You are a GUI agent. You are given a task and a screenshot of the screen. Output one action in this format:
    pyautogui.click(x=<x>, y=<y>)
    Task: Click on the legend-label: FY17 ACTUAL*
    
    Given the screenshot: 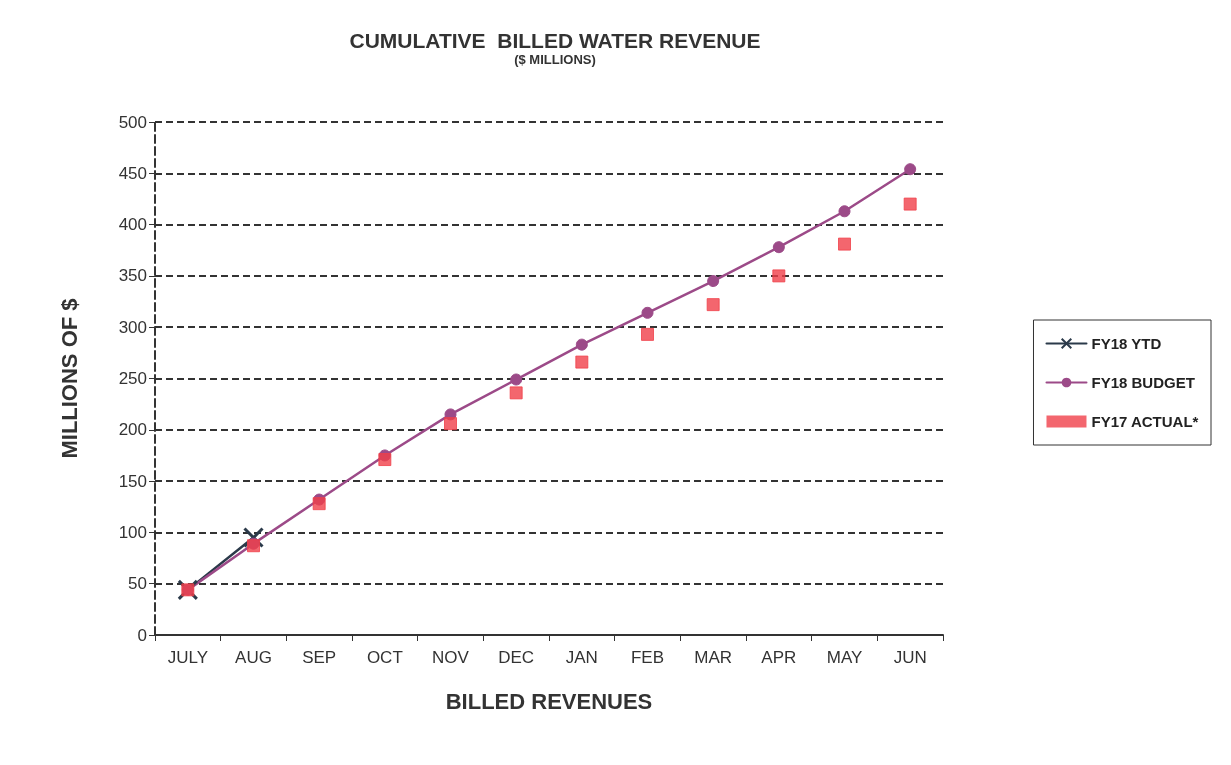 What is the action you would take?
    pyautogui.click(x=1145, y=421)
    